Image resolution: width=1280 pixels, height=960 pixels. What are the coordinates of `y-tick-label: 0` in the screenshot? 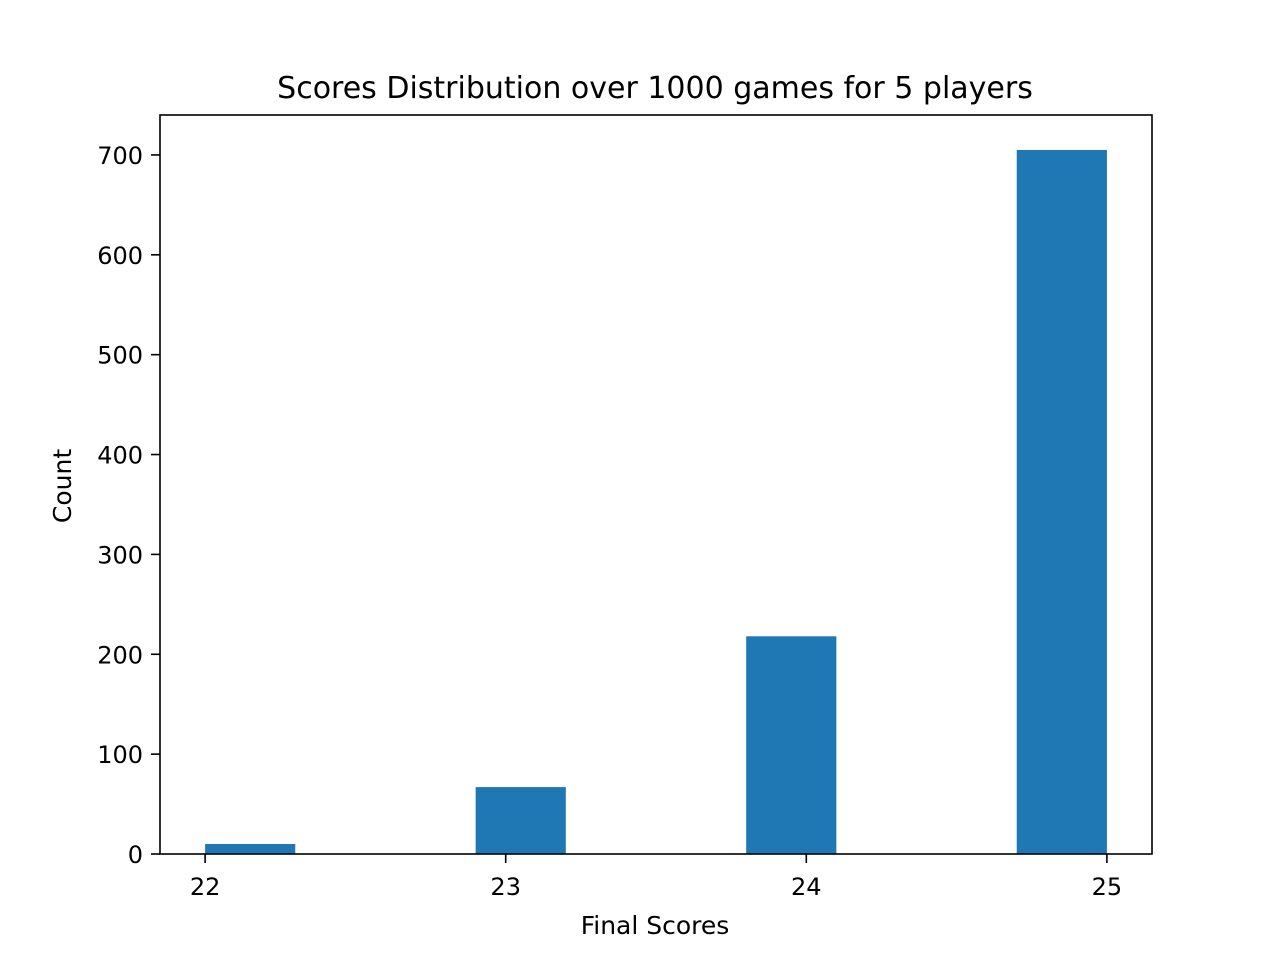 It's located at (135, 855).